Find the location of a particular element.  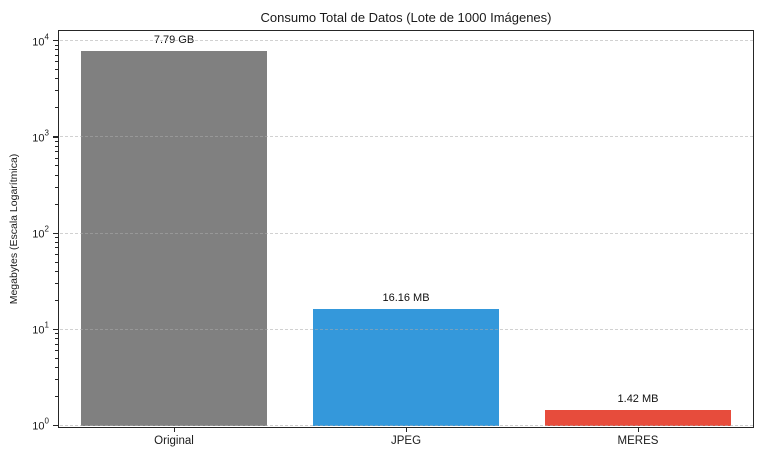

x-tick-label-original: Original is located at coordinates (174, 441).